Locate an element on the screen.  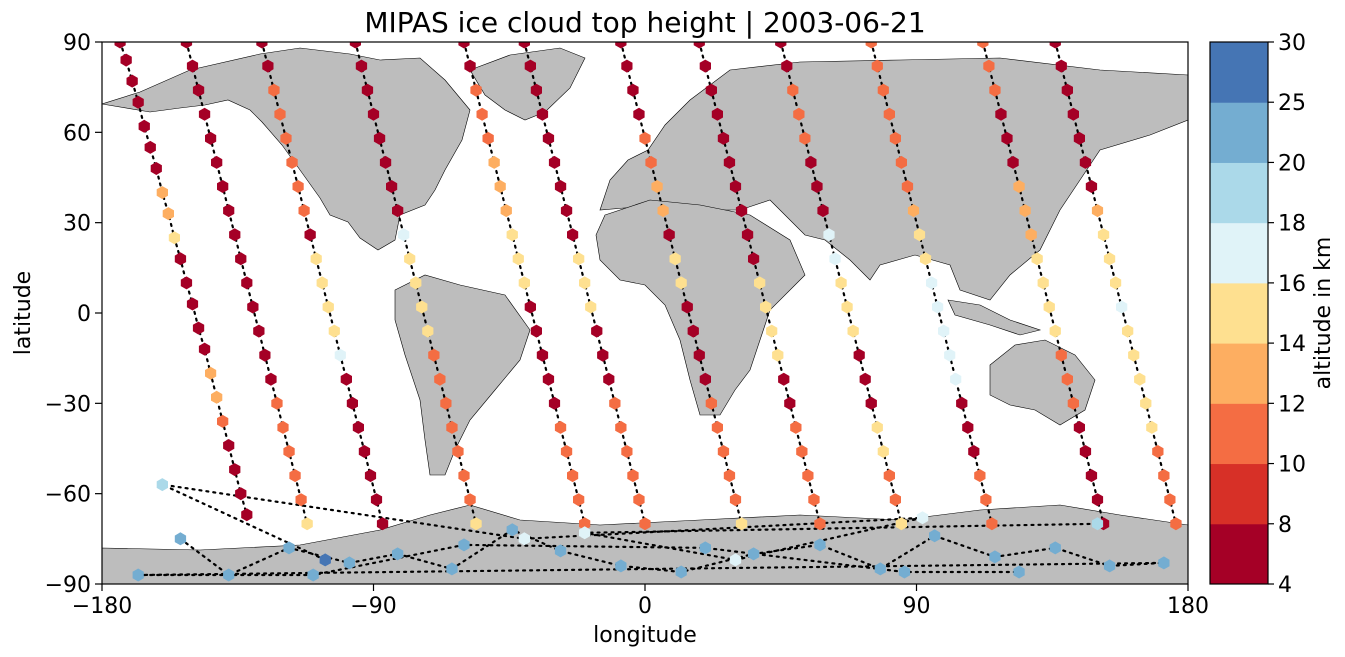
y-tick-label: 90 is located at coordinates (77, 43).